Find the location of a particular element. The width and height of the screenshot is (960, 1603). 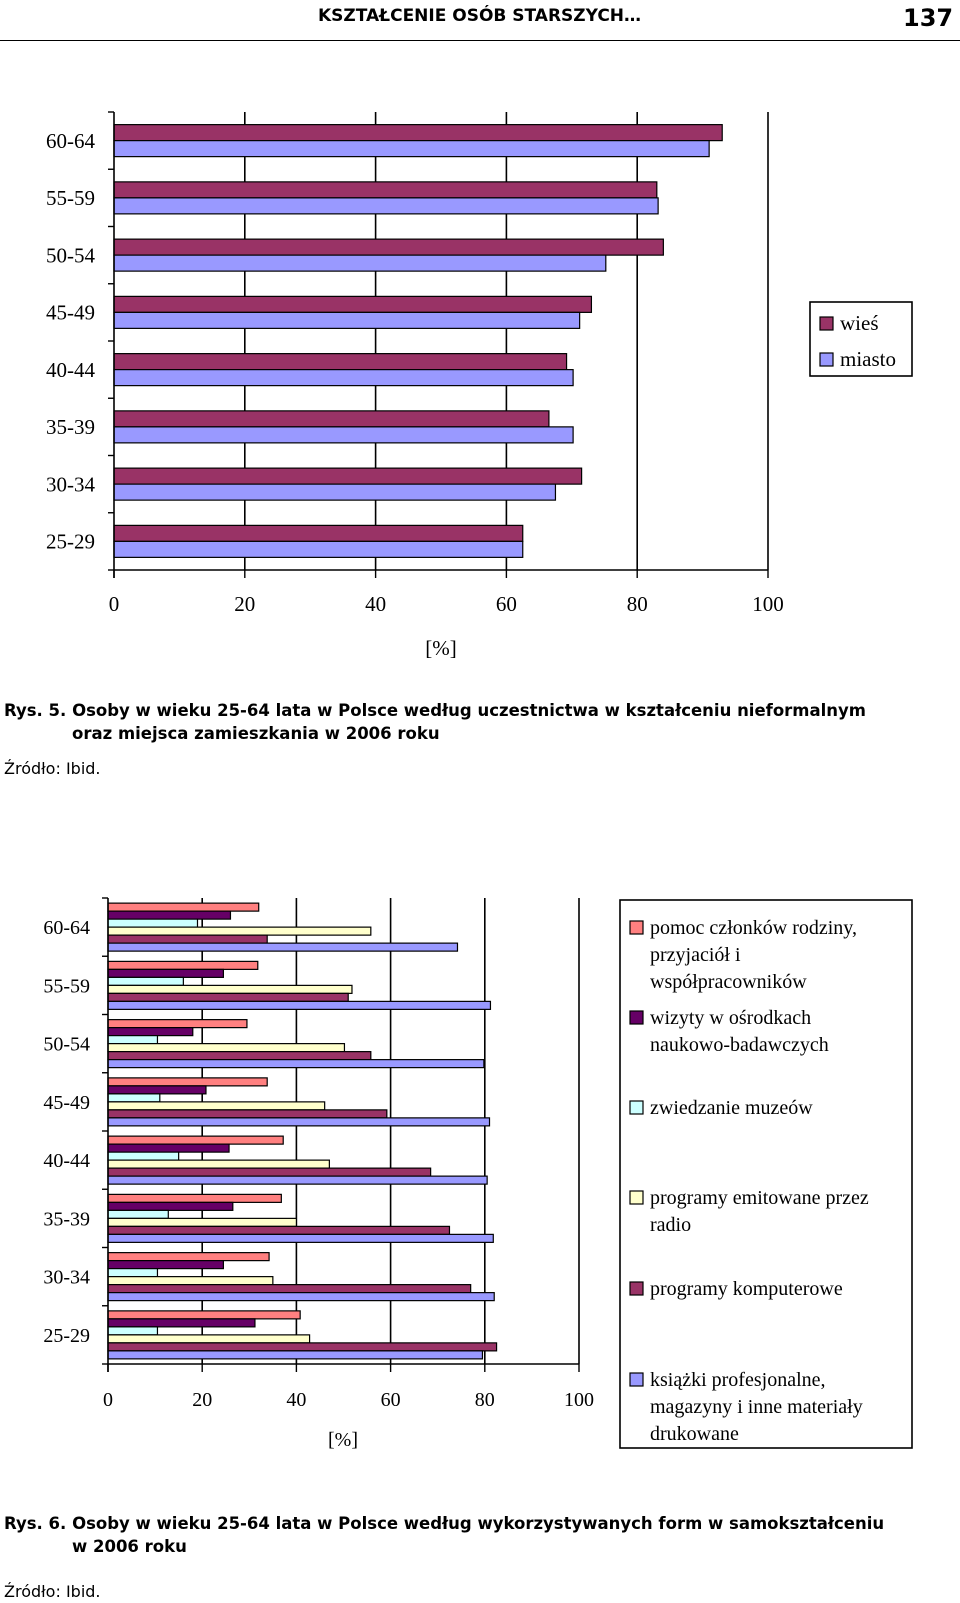

chart1-x-tick-label: 40 is located at coordinates (375, 604).